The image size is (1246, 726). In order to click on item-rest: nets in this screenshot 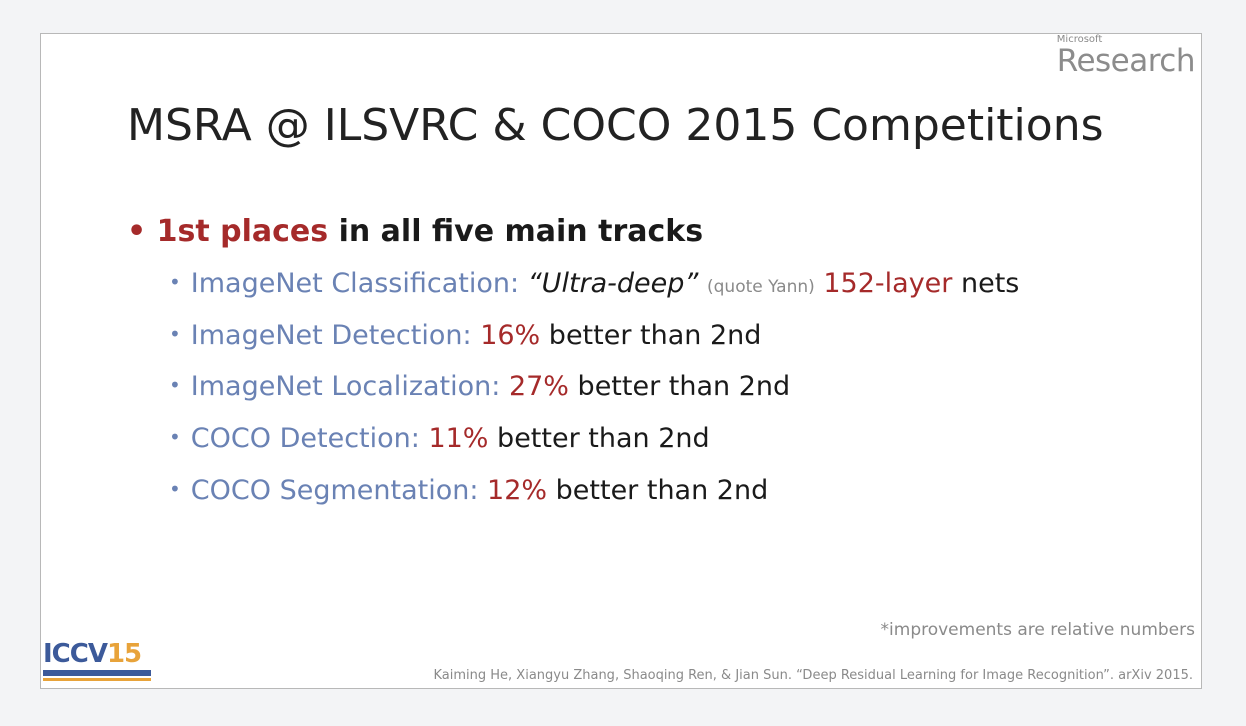, I will do `click(986, 283)`.